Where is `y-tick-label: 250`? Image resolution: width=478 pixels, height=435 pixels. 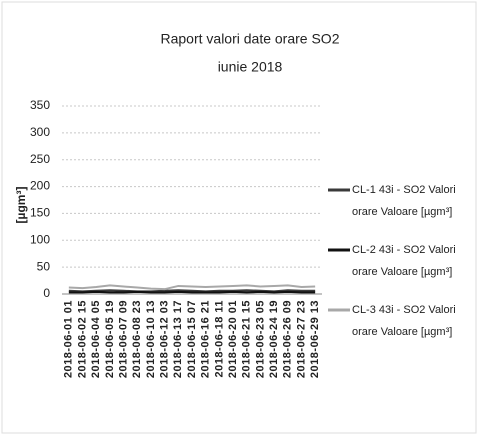
y-tick-label: 250 is located at coordinates (40, 159).